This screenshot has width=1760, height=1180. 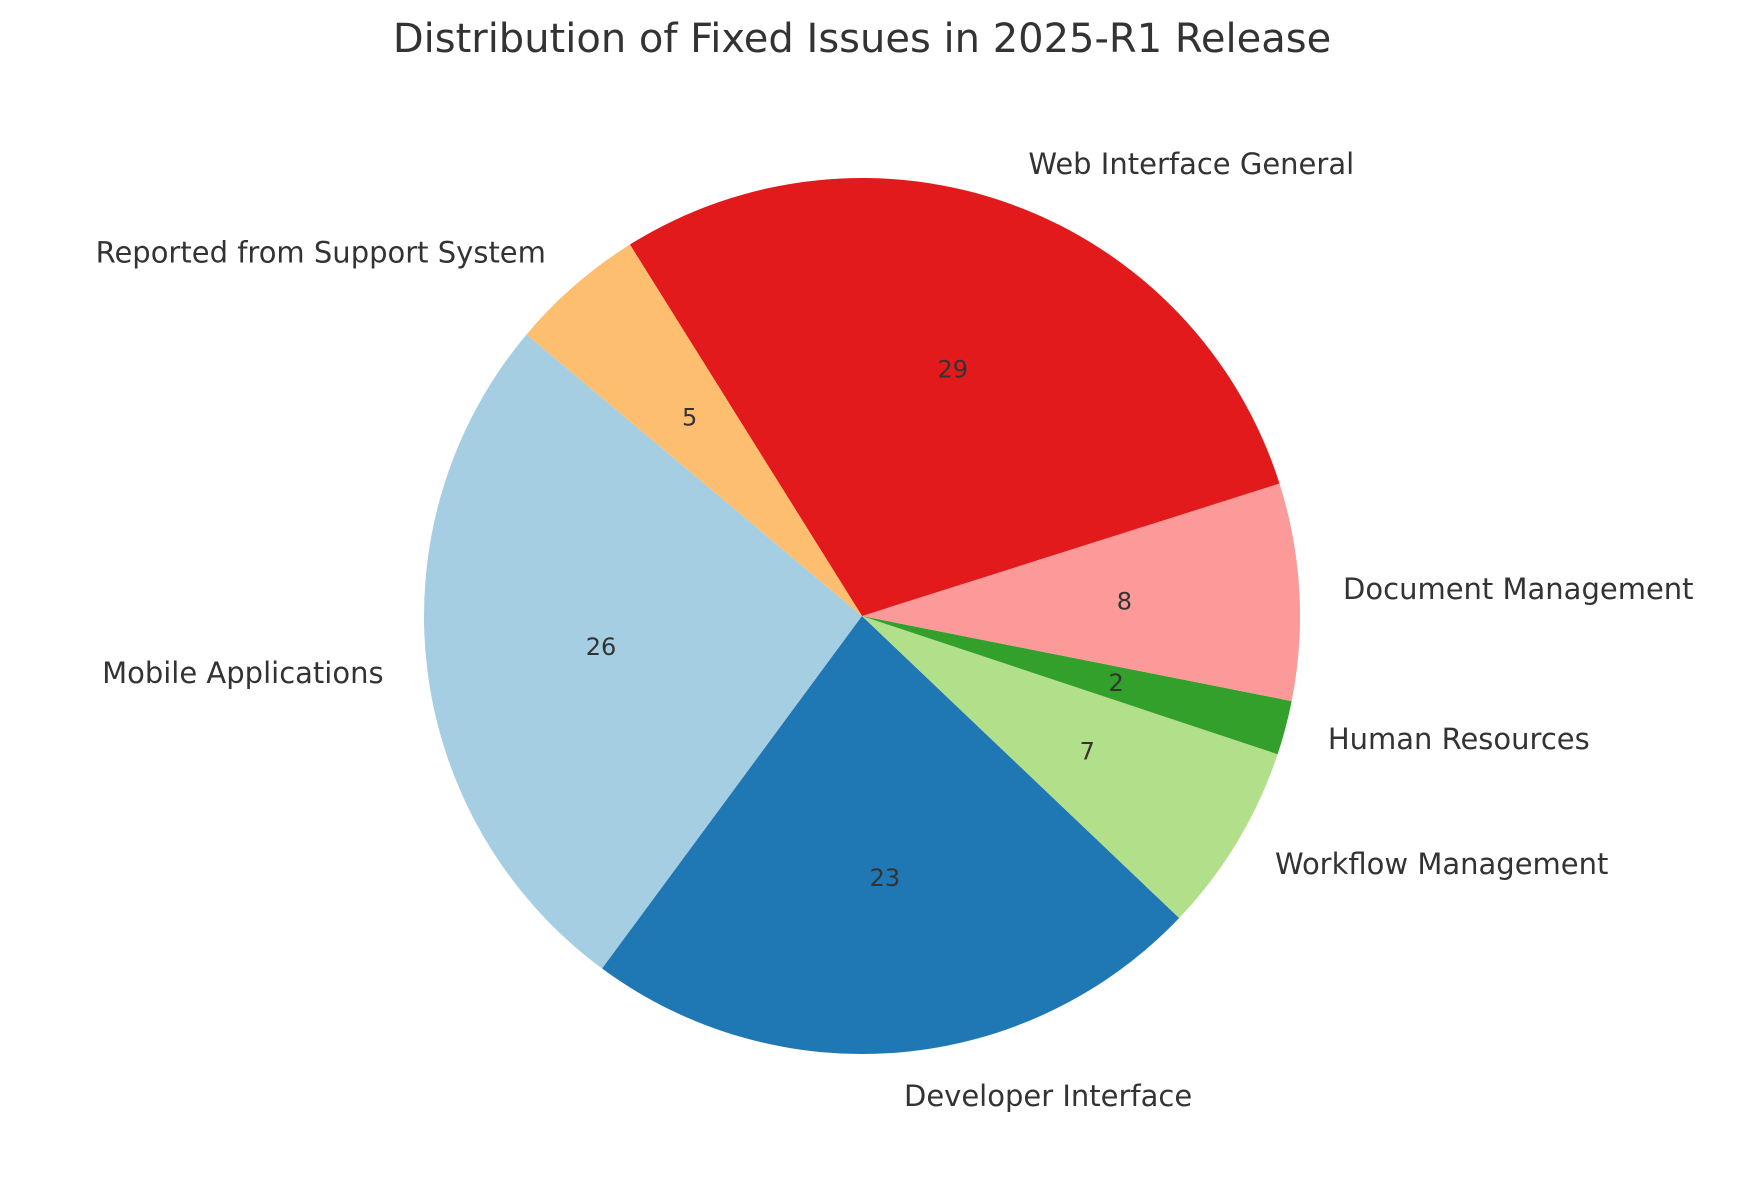 I want to click on pie-slice-reported-from-support-system, so click(x=694, y=430).